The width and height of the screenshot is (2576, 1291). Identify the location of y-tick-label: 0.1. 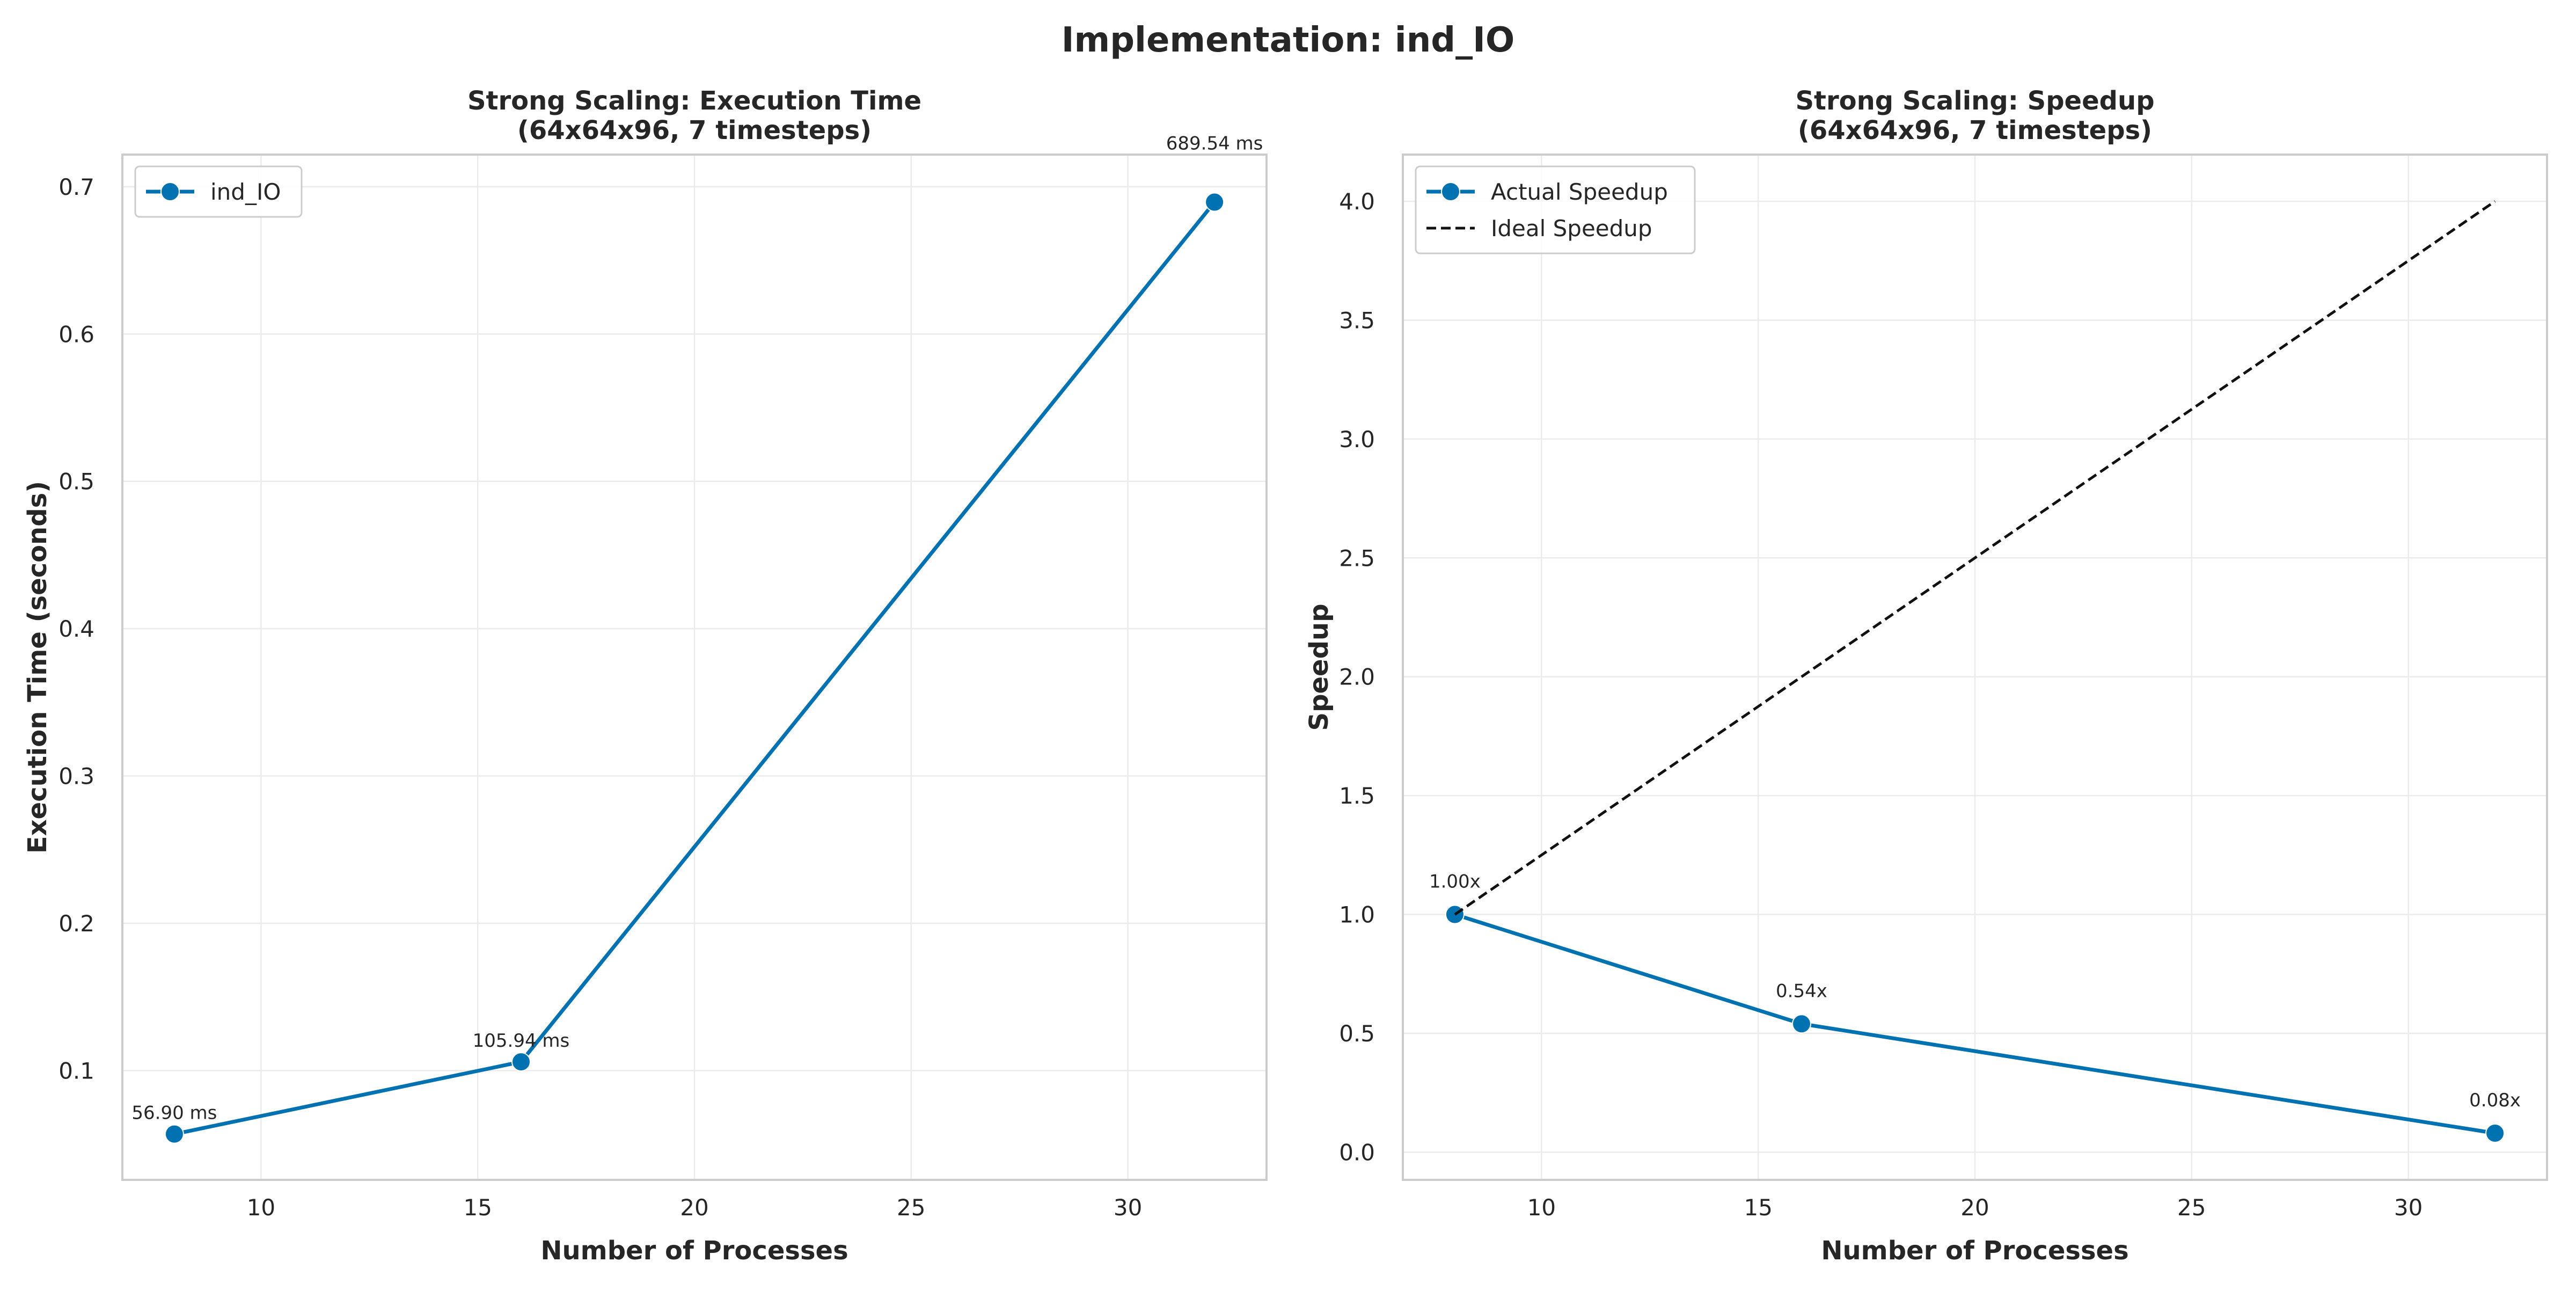
(76, 1070).